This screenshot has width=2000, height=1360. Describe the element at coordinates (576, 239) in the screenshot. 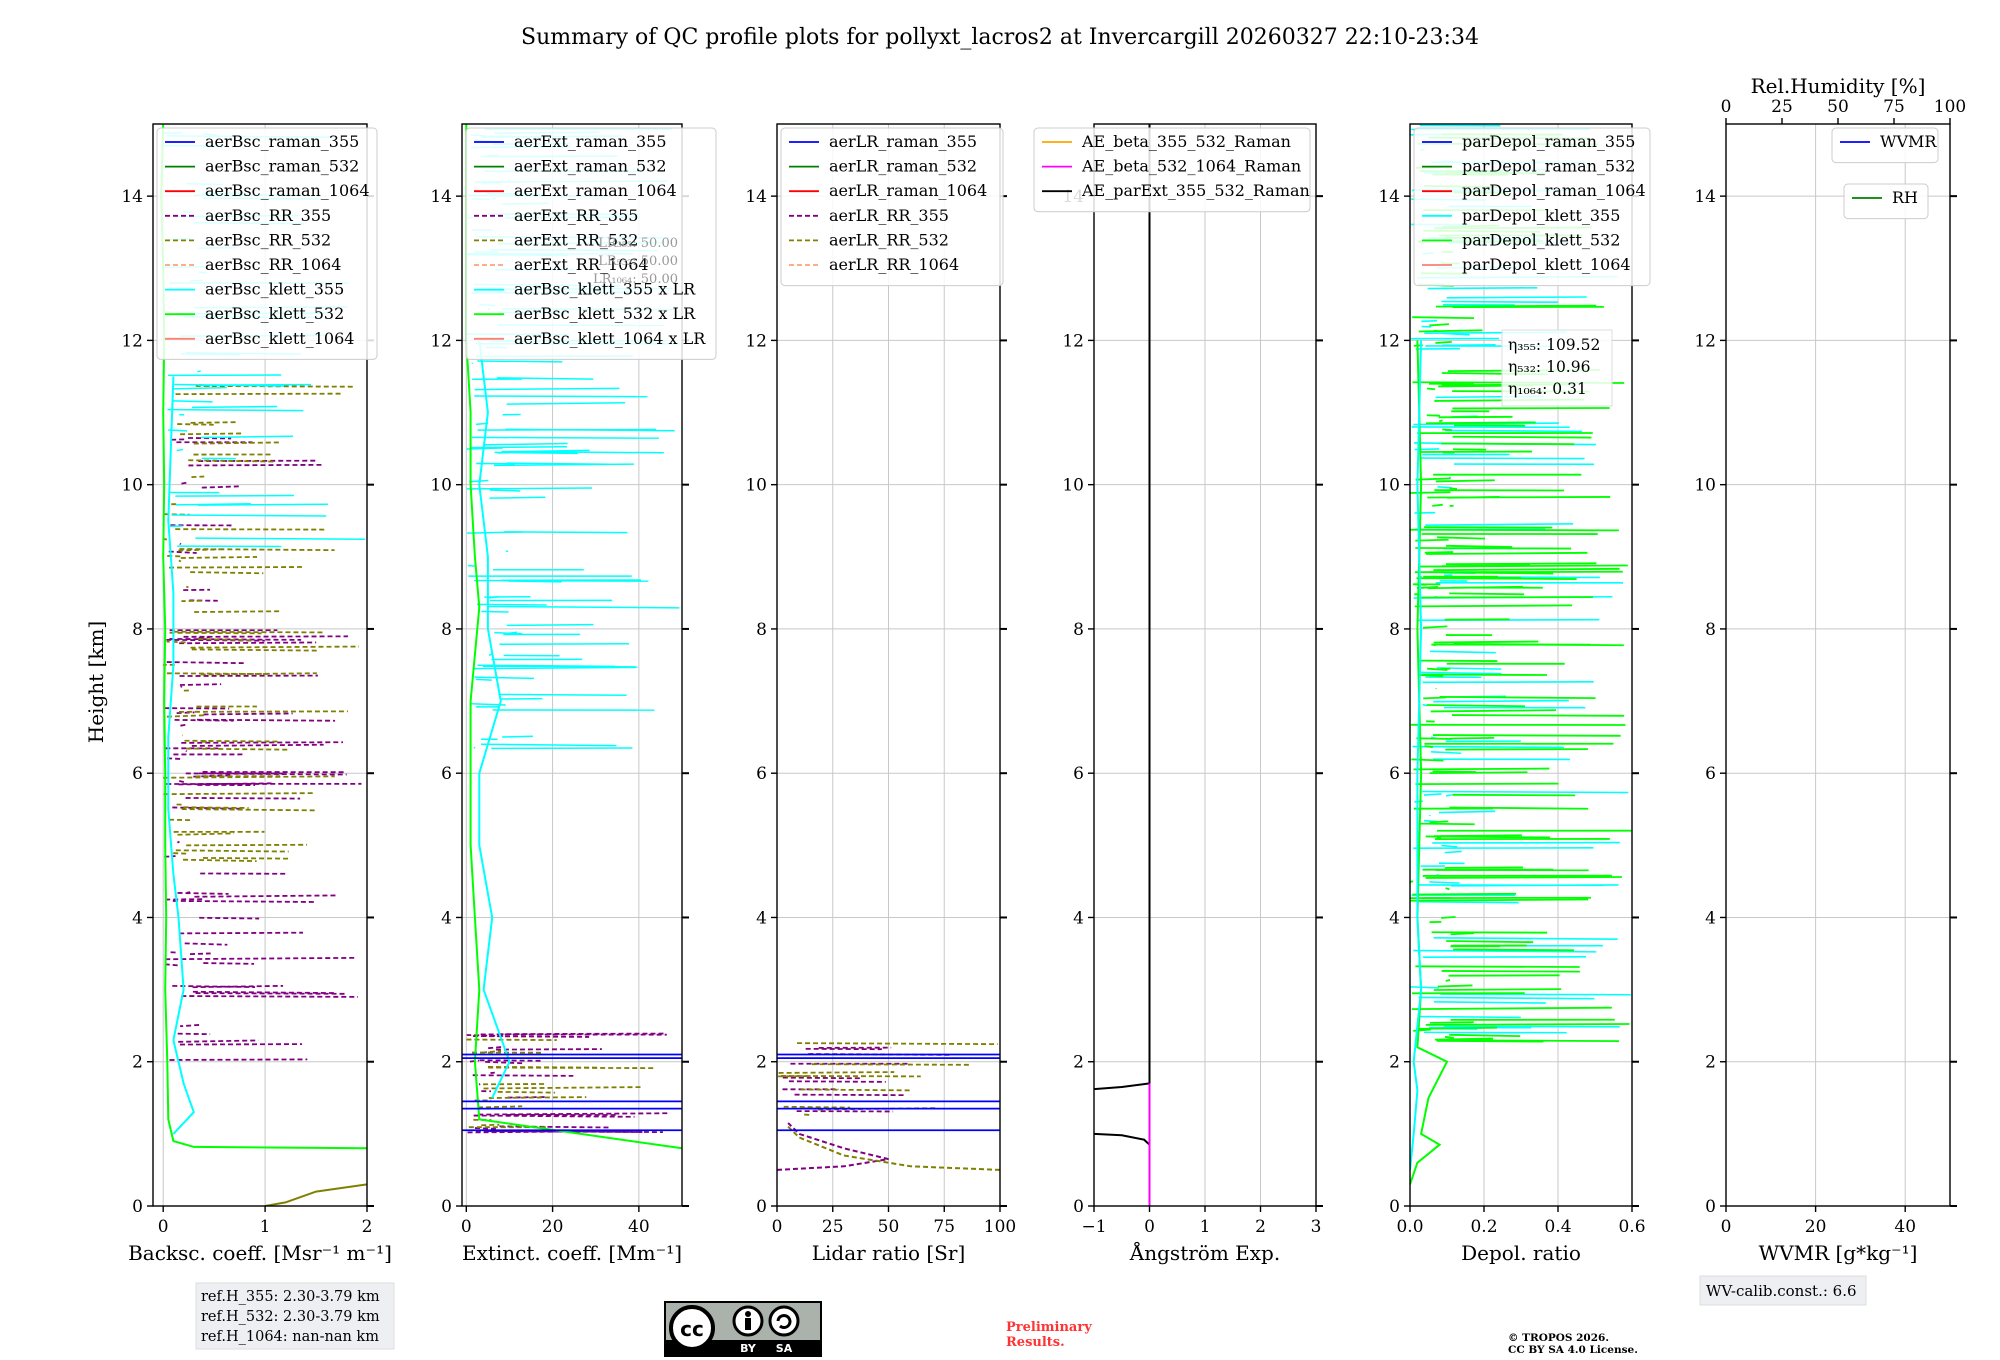

I see `legend-label: aerExt_RR_532` at that location.